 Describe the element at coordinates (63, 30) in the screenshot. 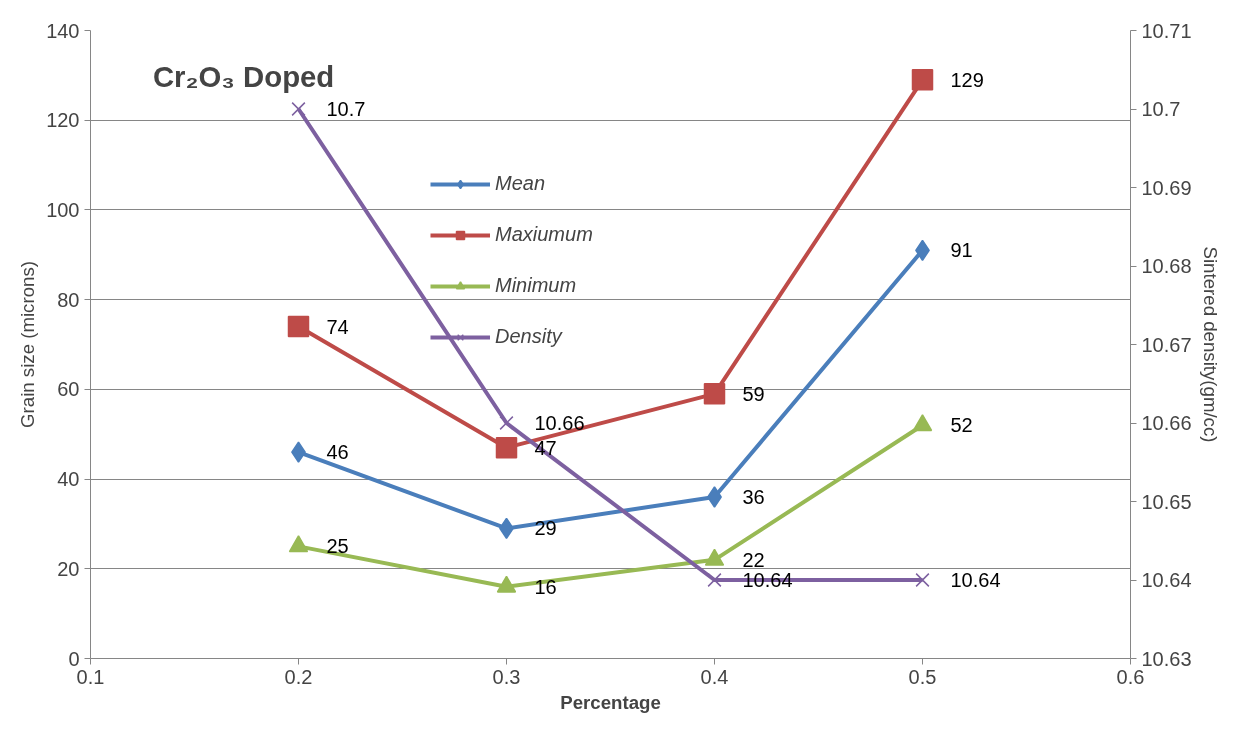

I see `y-tick-label: 140` at that location.